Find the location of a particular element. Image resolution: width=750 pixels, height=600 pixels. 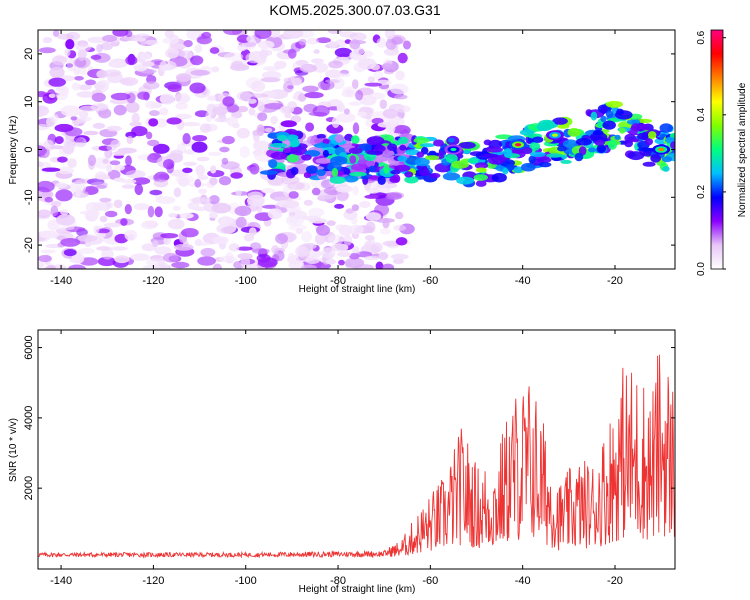

y-tick-label: -10 is located at coordinates (29, 197).